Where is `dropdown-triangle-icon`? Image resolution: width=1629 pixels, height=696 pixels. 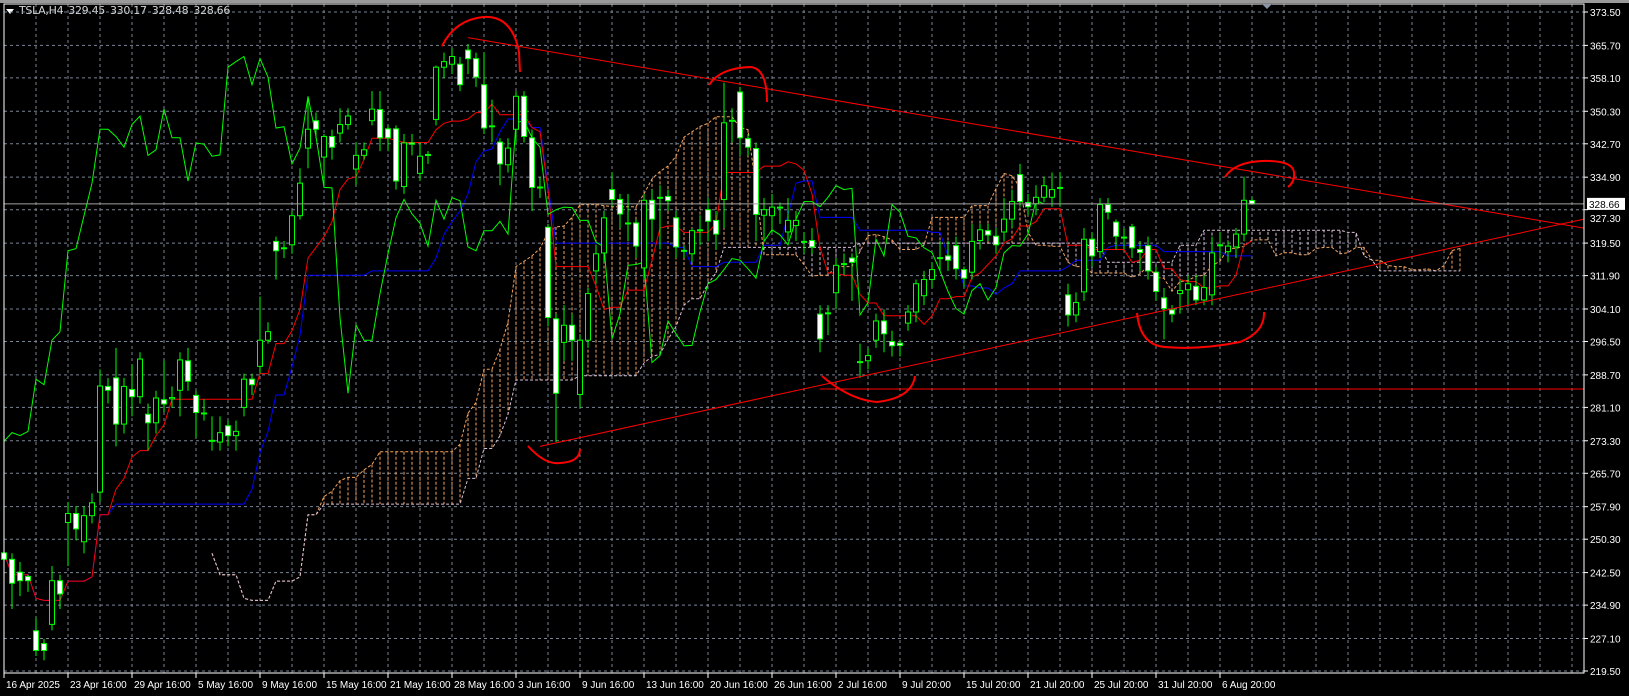 dropdown-triangle-icon is located at coordinates (10, 11).